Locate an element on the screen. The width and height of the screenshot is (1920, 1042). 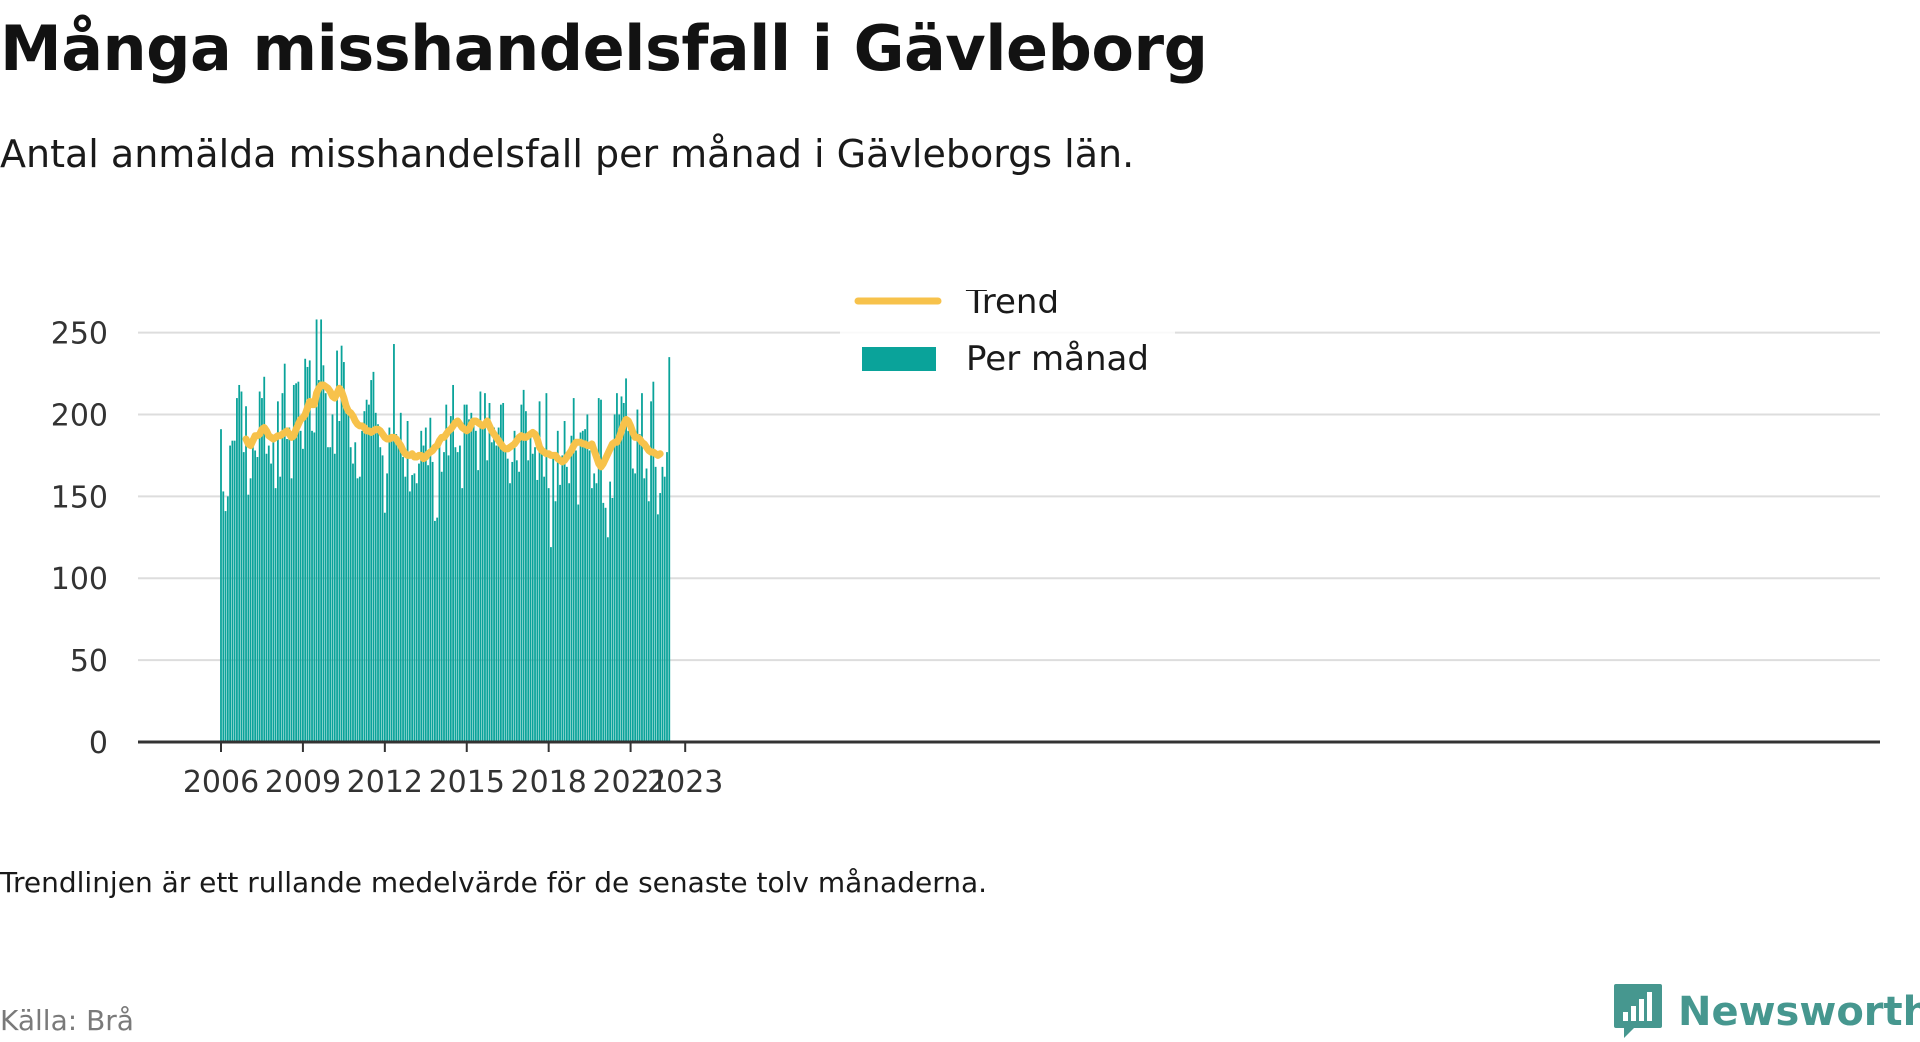
x-tick-label: 2009 is located at coordinates (303, 782).